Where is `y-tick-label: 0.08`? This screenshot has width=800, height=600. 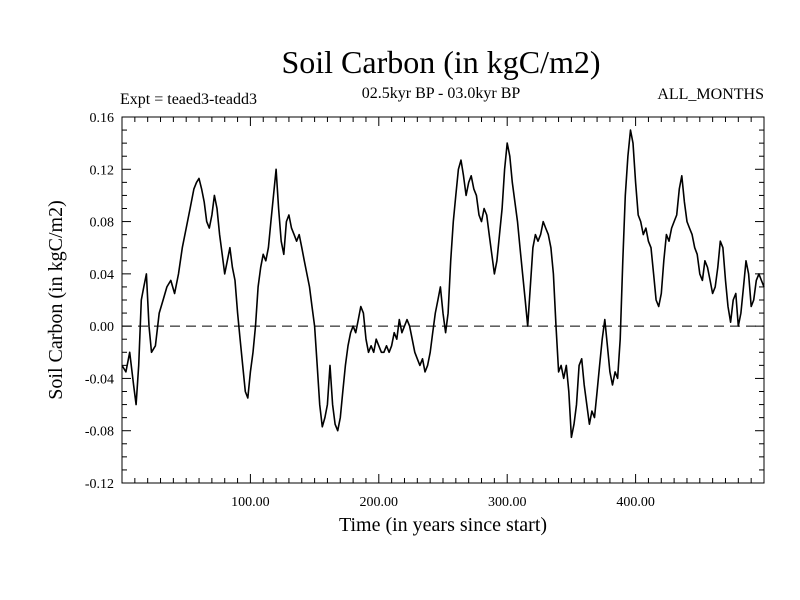
y-tick-label: 0.08 is located at coordinates (102, 223).